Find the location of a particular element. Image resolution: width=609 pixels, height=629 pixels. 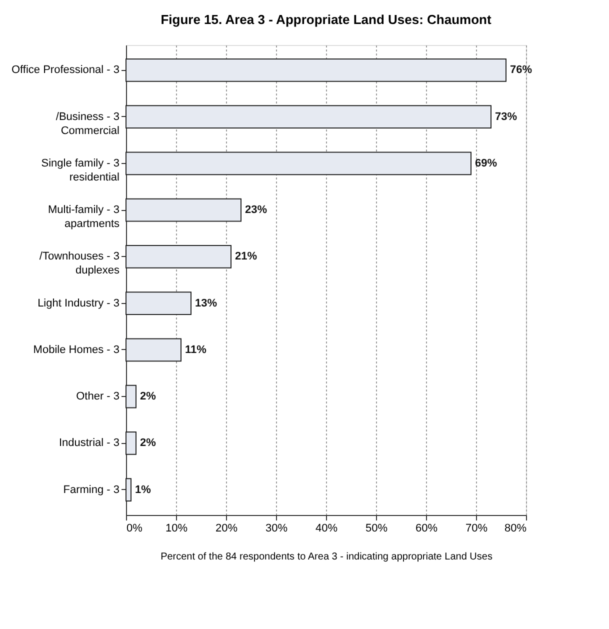

x-tick-label: 40% is located at coordinates (326, 528).